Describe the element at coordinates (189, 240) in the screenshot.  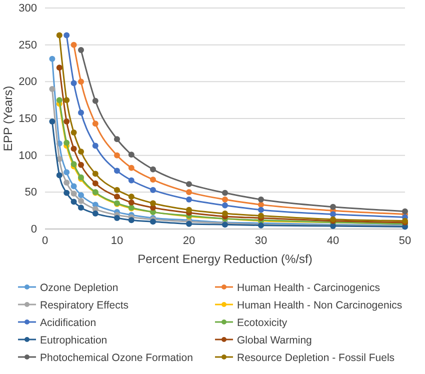
I see `x-tick-label: 20` at that location.